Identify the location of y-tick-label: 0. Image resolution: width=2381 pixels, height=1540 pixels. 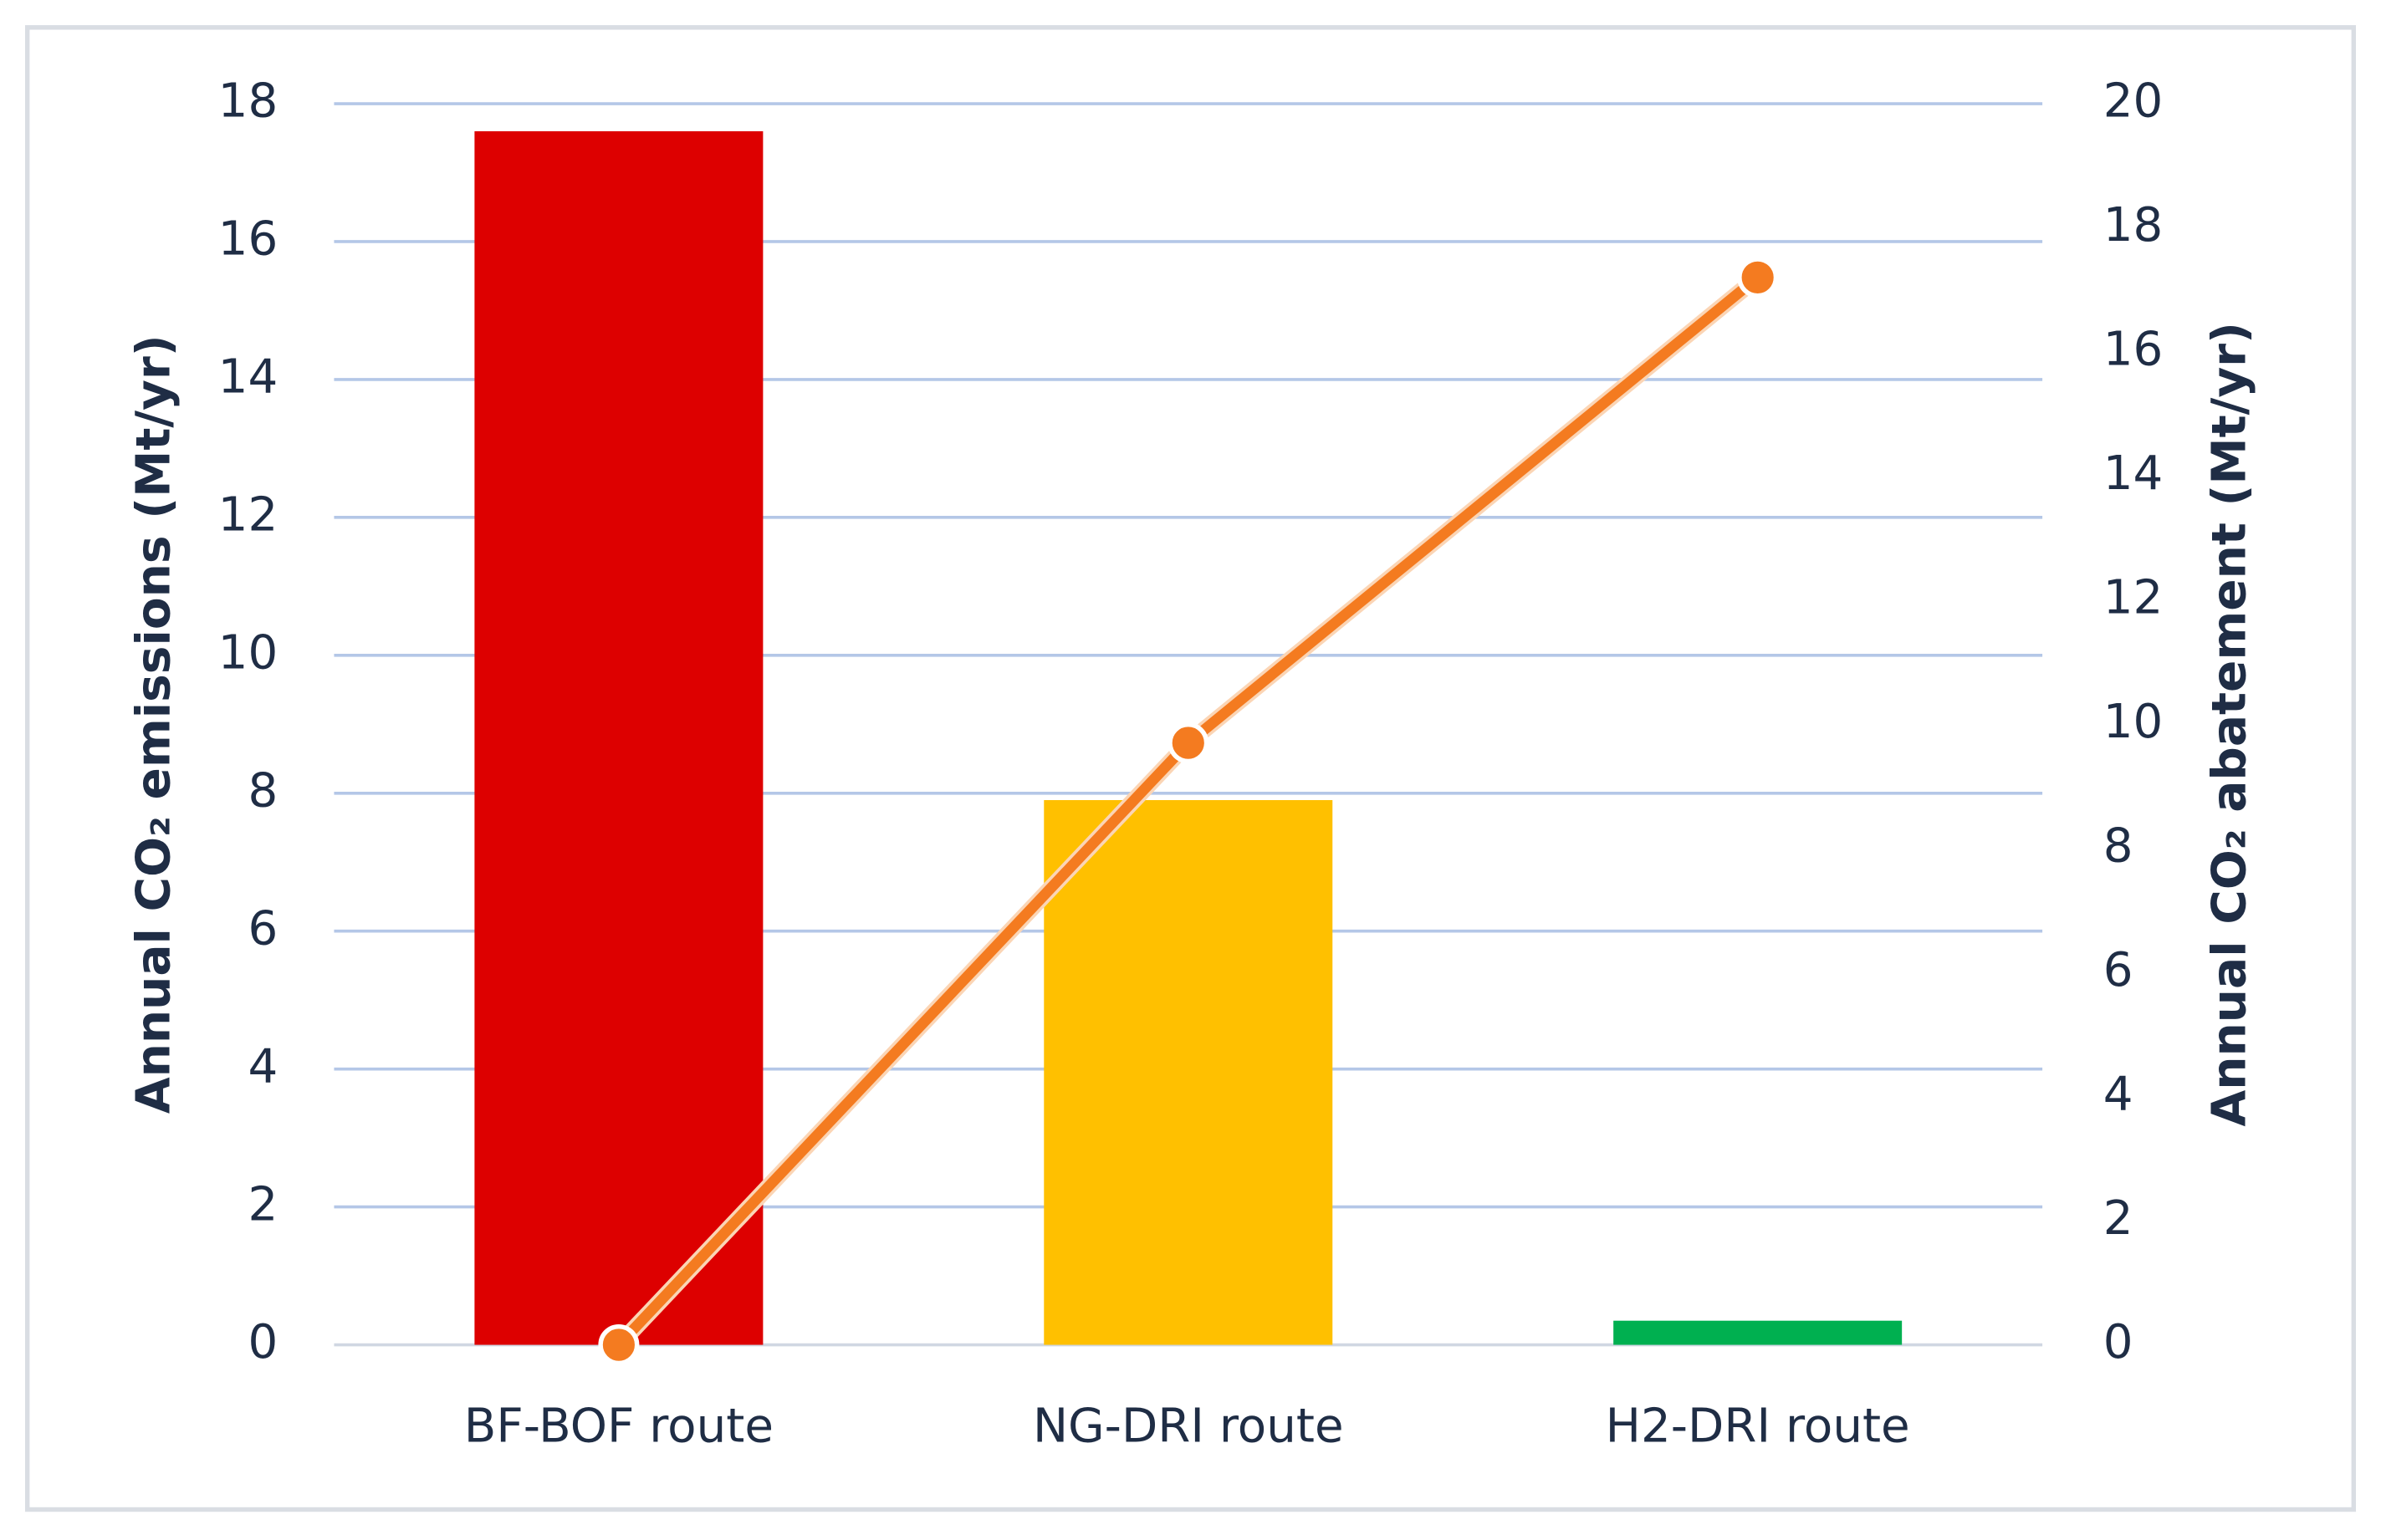
(263, 1342).